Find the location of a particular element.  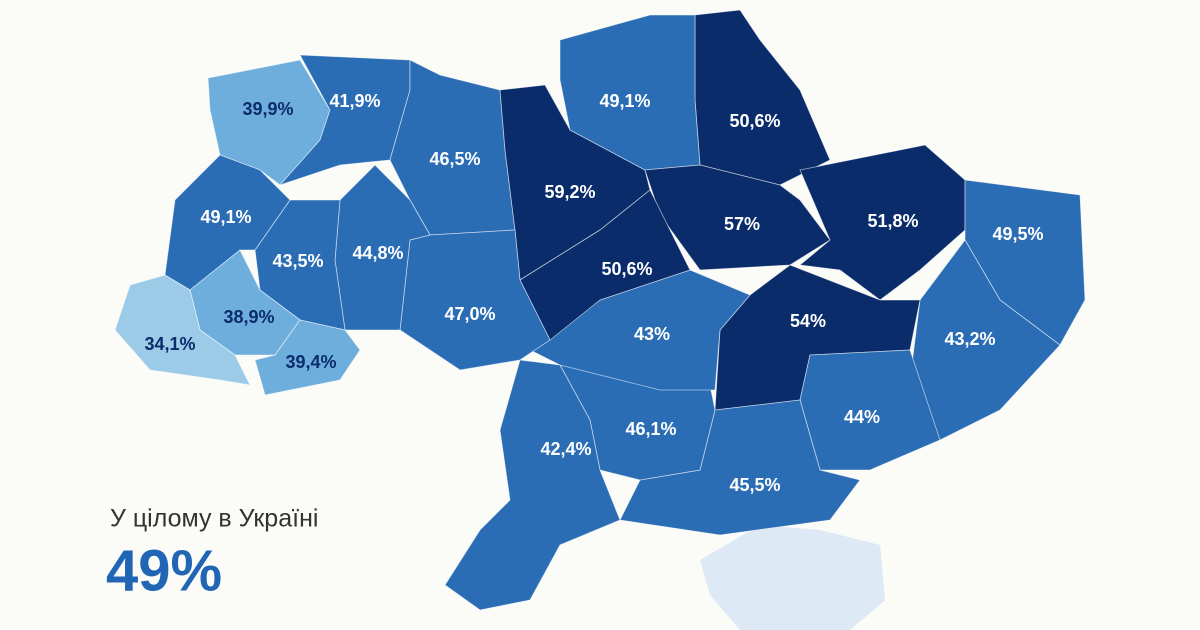

region-label: 54% is located at coordinates (808, 321).